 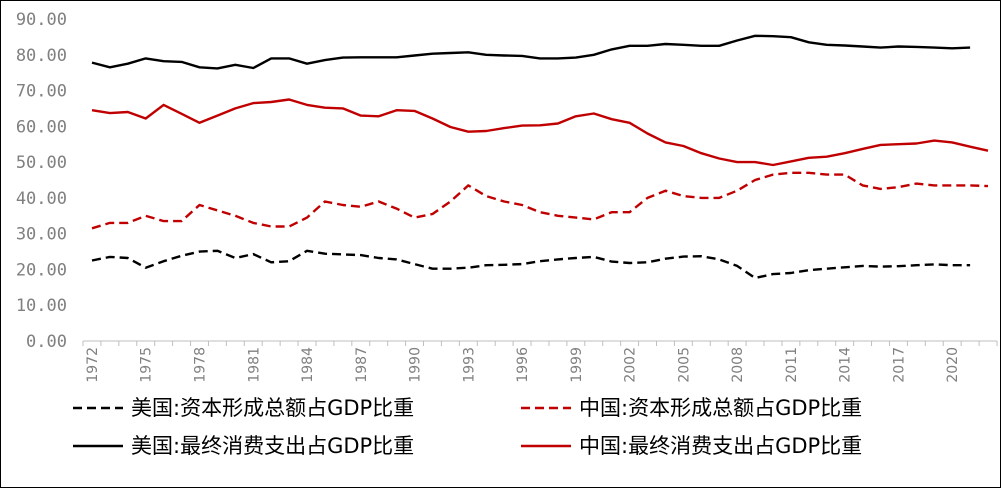 I want to click on x-tick-label: 1987, so click(x=362, y=365).